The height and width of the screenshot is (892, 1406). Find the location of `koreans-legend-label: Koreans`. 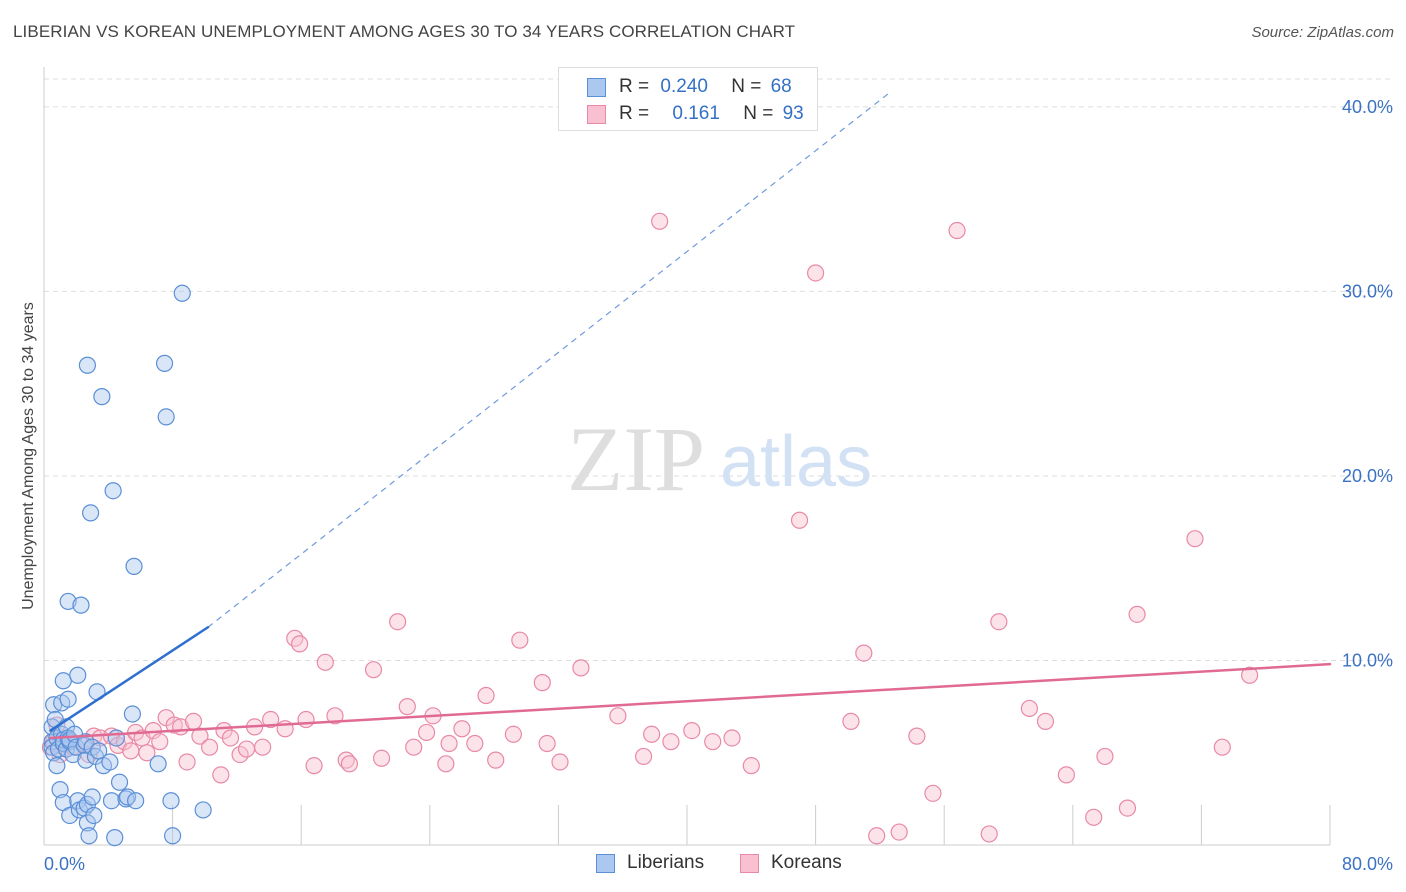

koreans-legend-label: Koreans is located at coordinates (806, 862).